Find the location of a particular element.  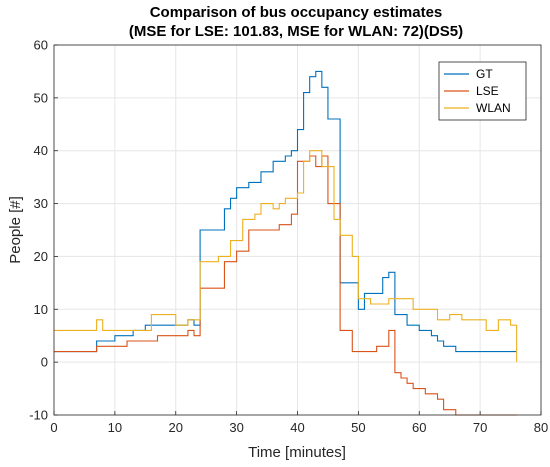

chart-title-line-1: Comparison of bus occupancy estimates is located at coordinates (296, 12).